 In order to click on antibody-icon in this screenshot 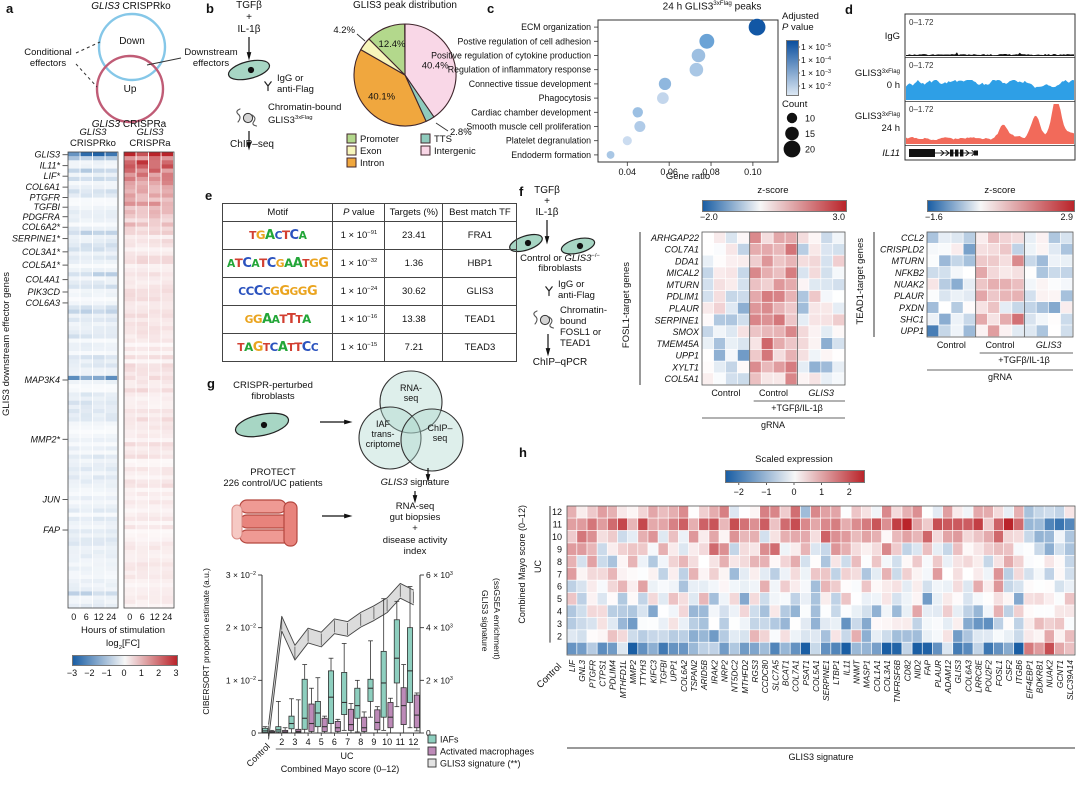, I will do `click(549, 291)`.